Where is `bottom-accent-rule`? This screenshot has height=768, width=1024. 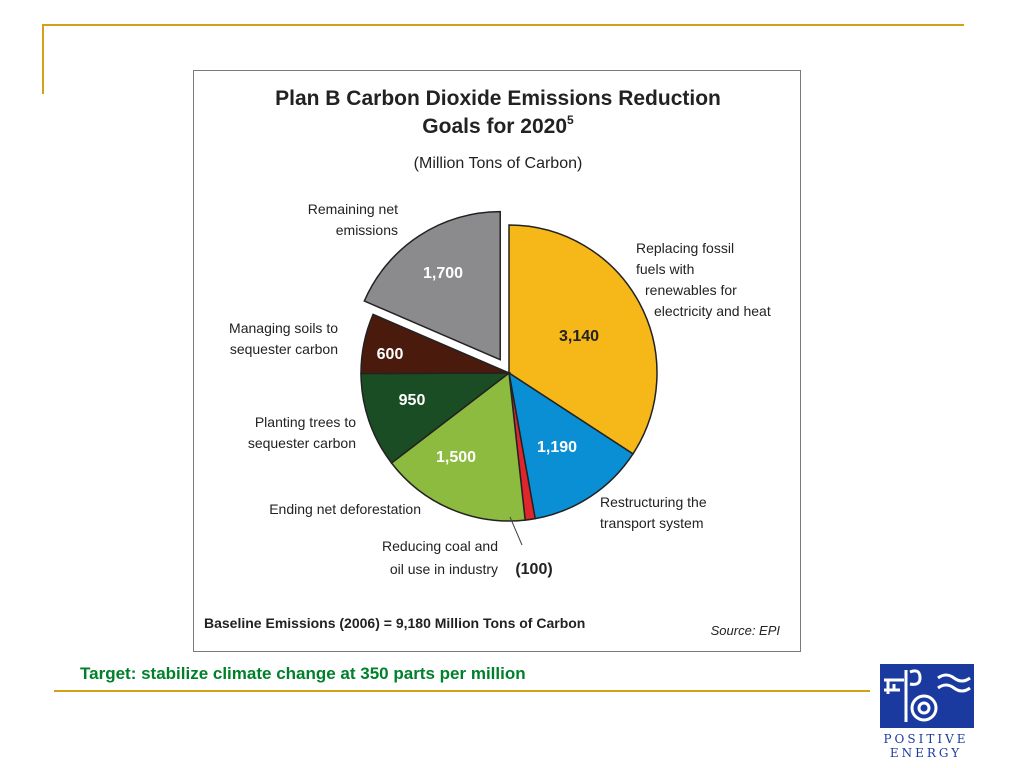
bottom-accent-rule is located at coordinates (462, 691).